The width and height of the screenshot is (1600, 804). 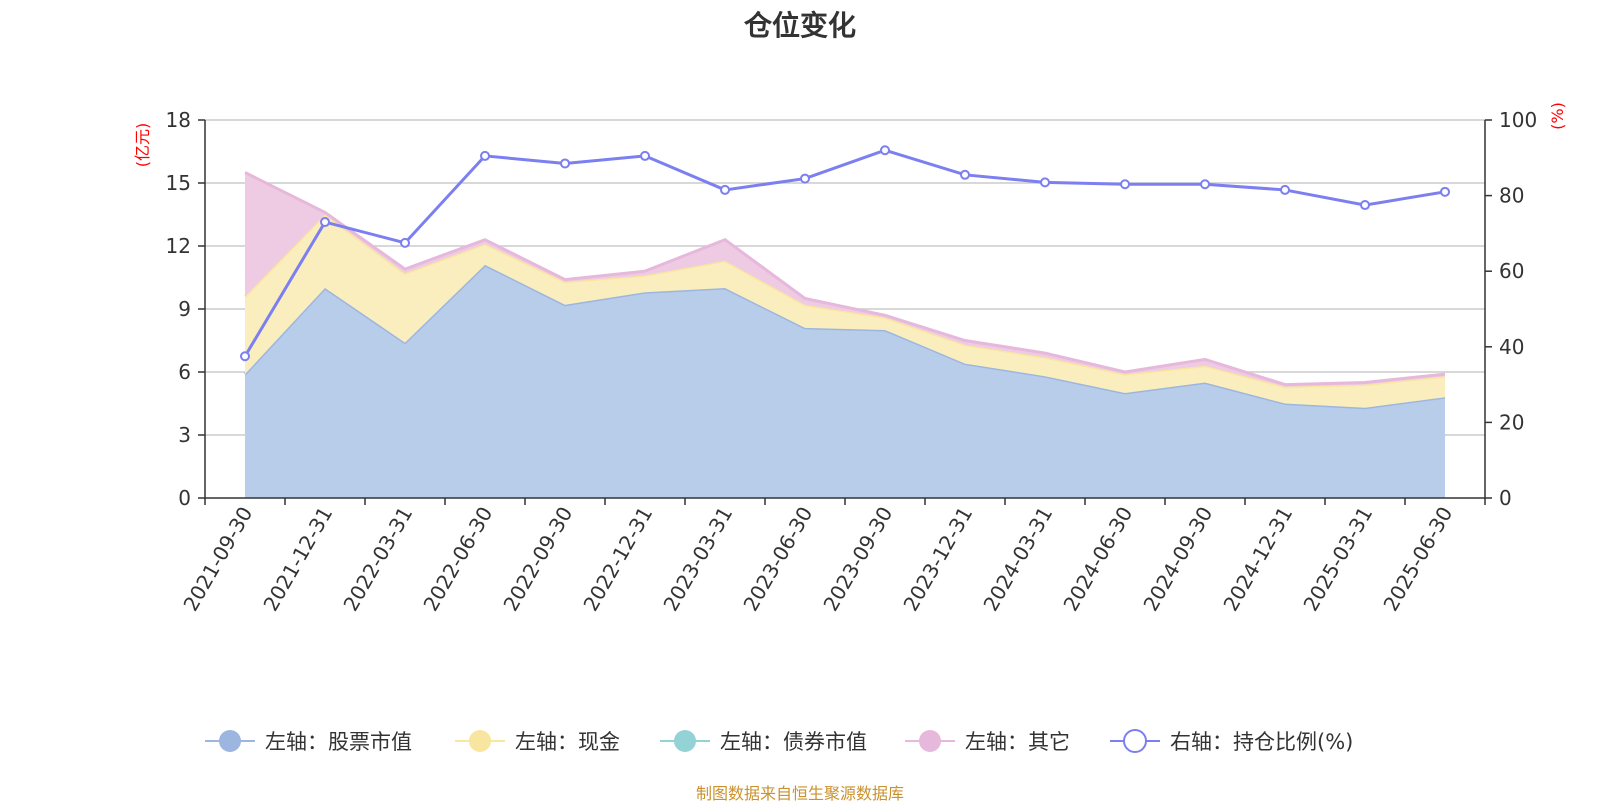 I want to click on legend-label: 左轴：其它, so click(x=1017, y=742).